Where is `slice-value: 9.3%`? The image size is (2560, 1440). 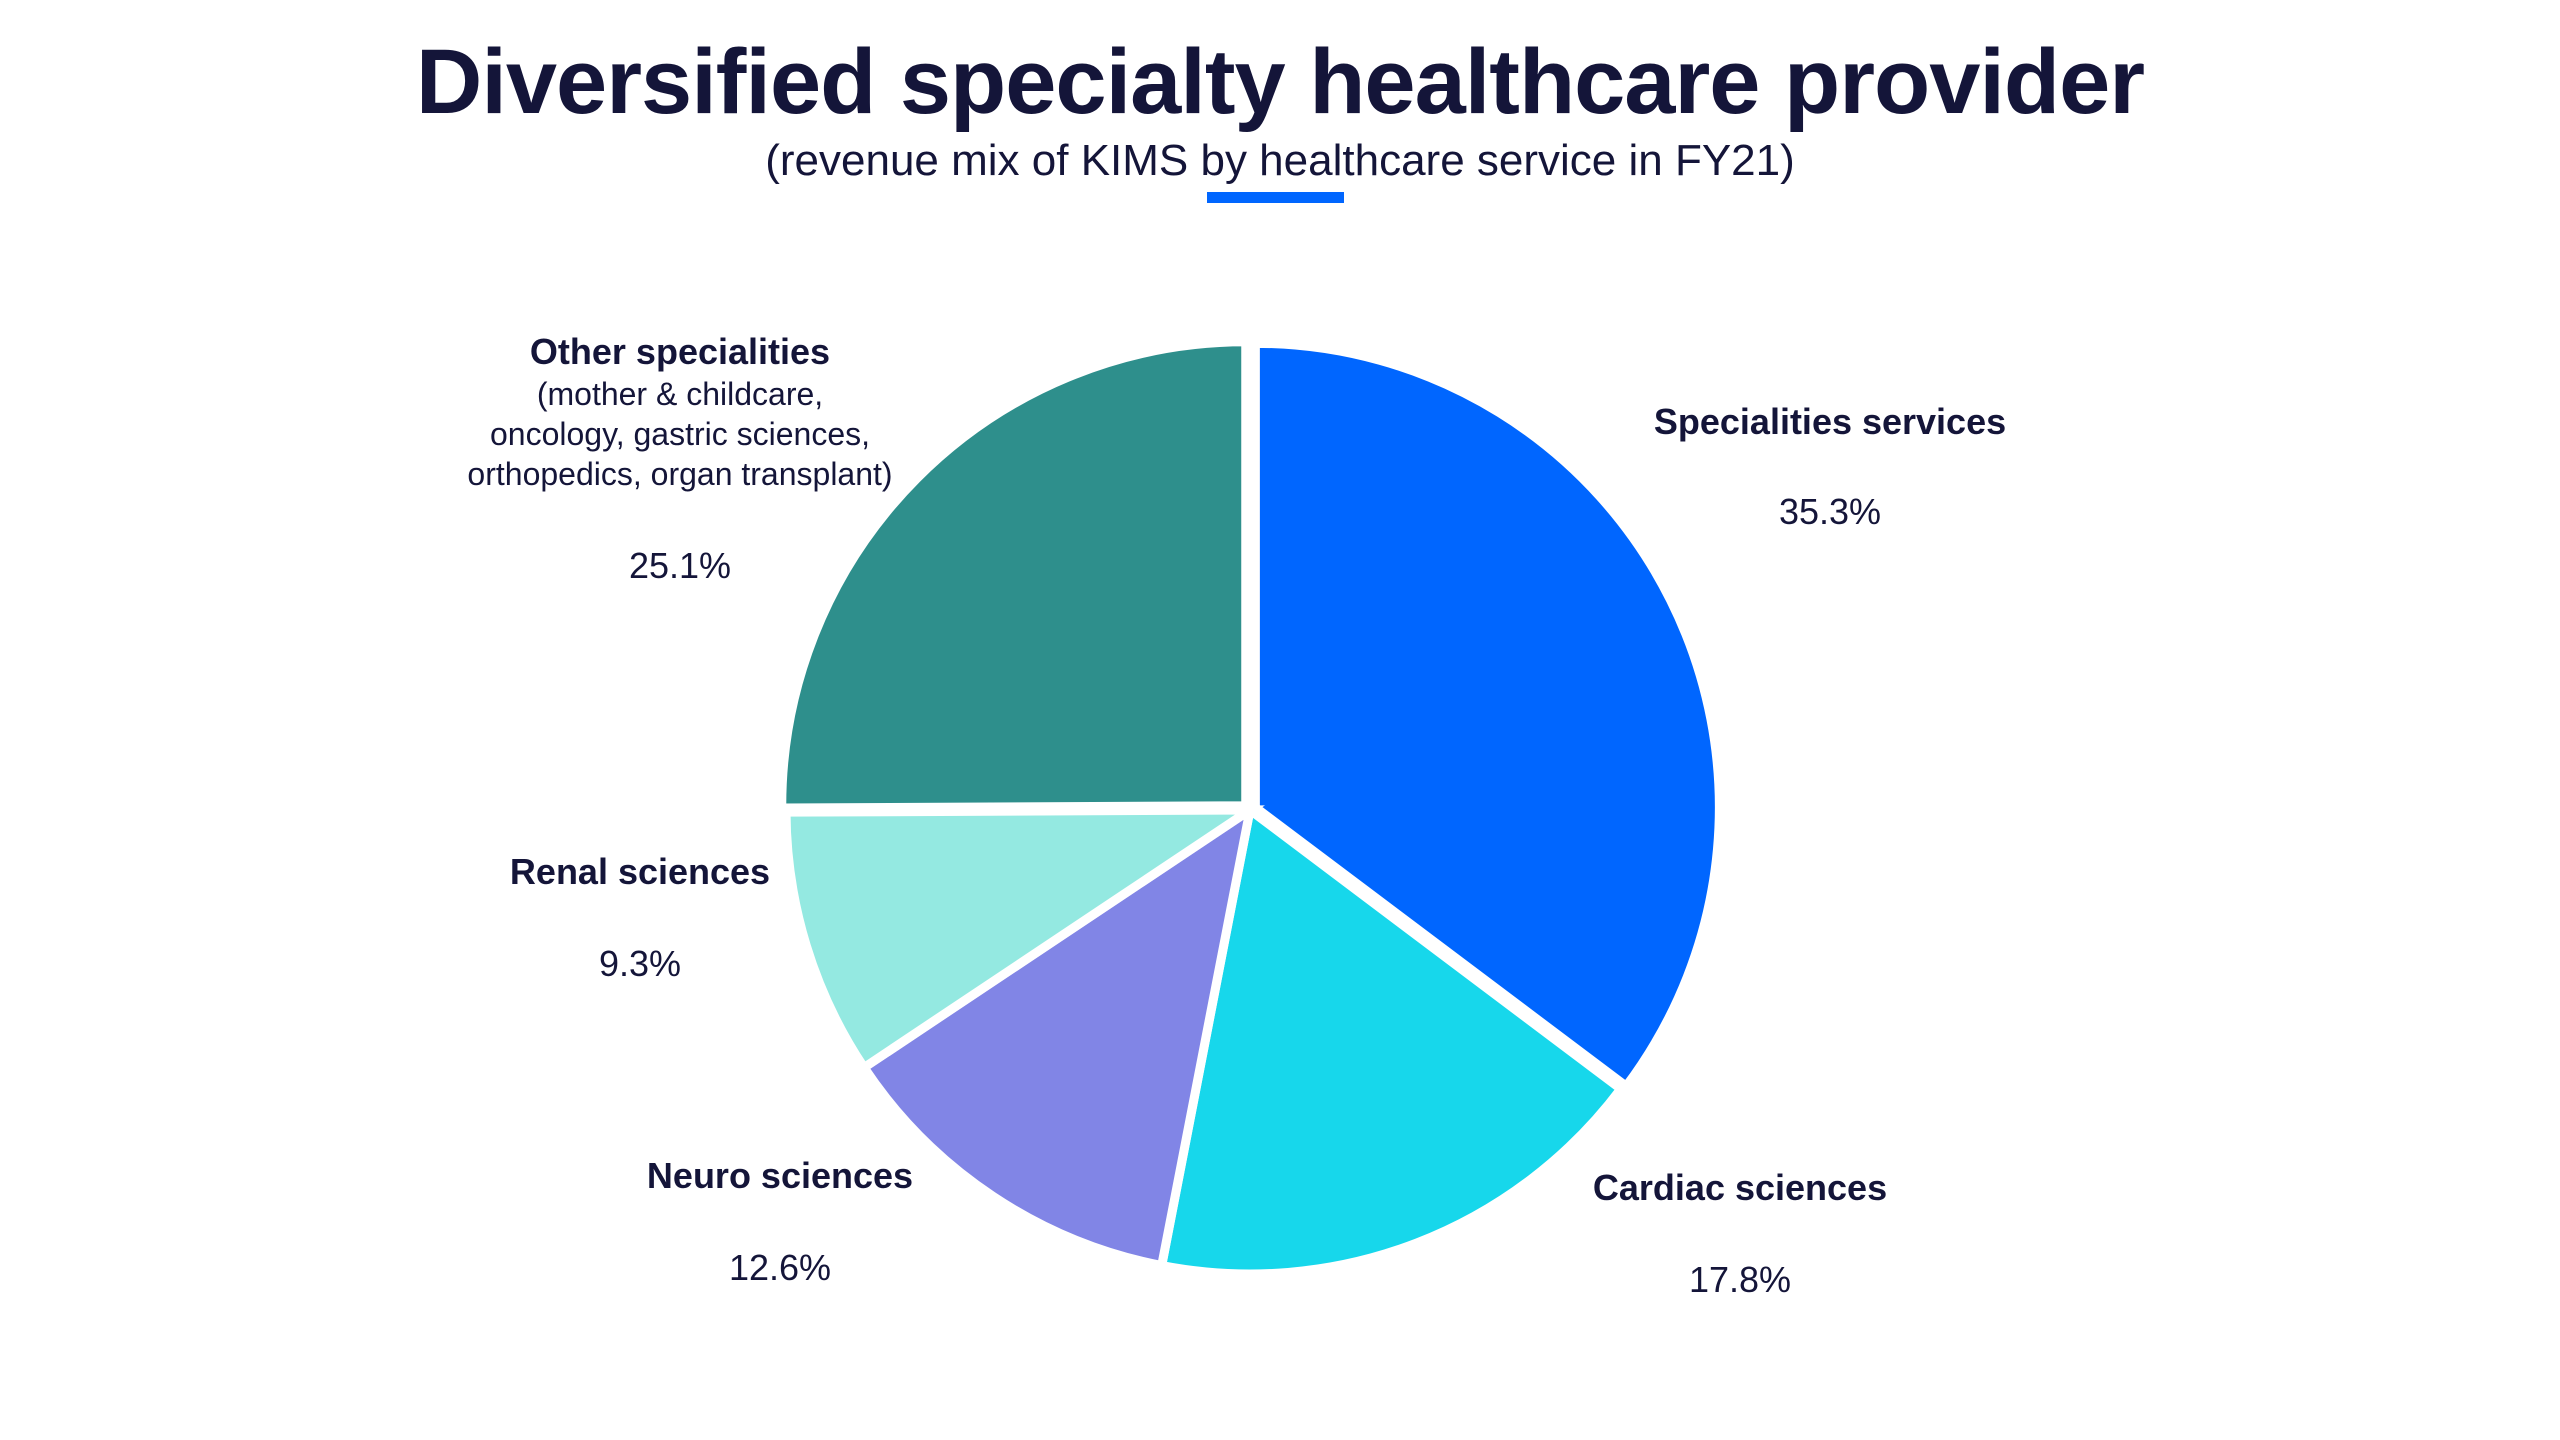 slice-value: 9.3% is located at coordinates (640, 963).